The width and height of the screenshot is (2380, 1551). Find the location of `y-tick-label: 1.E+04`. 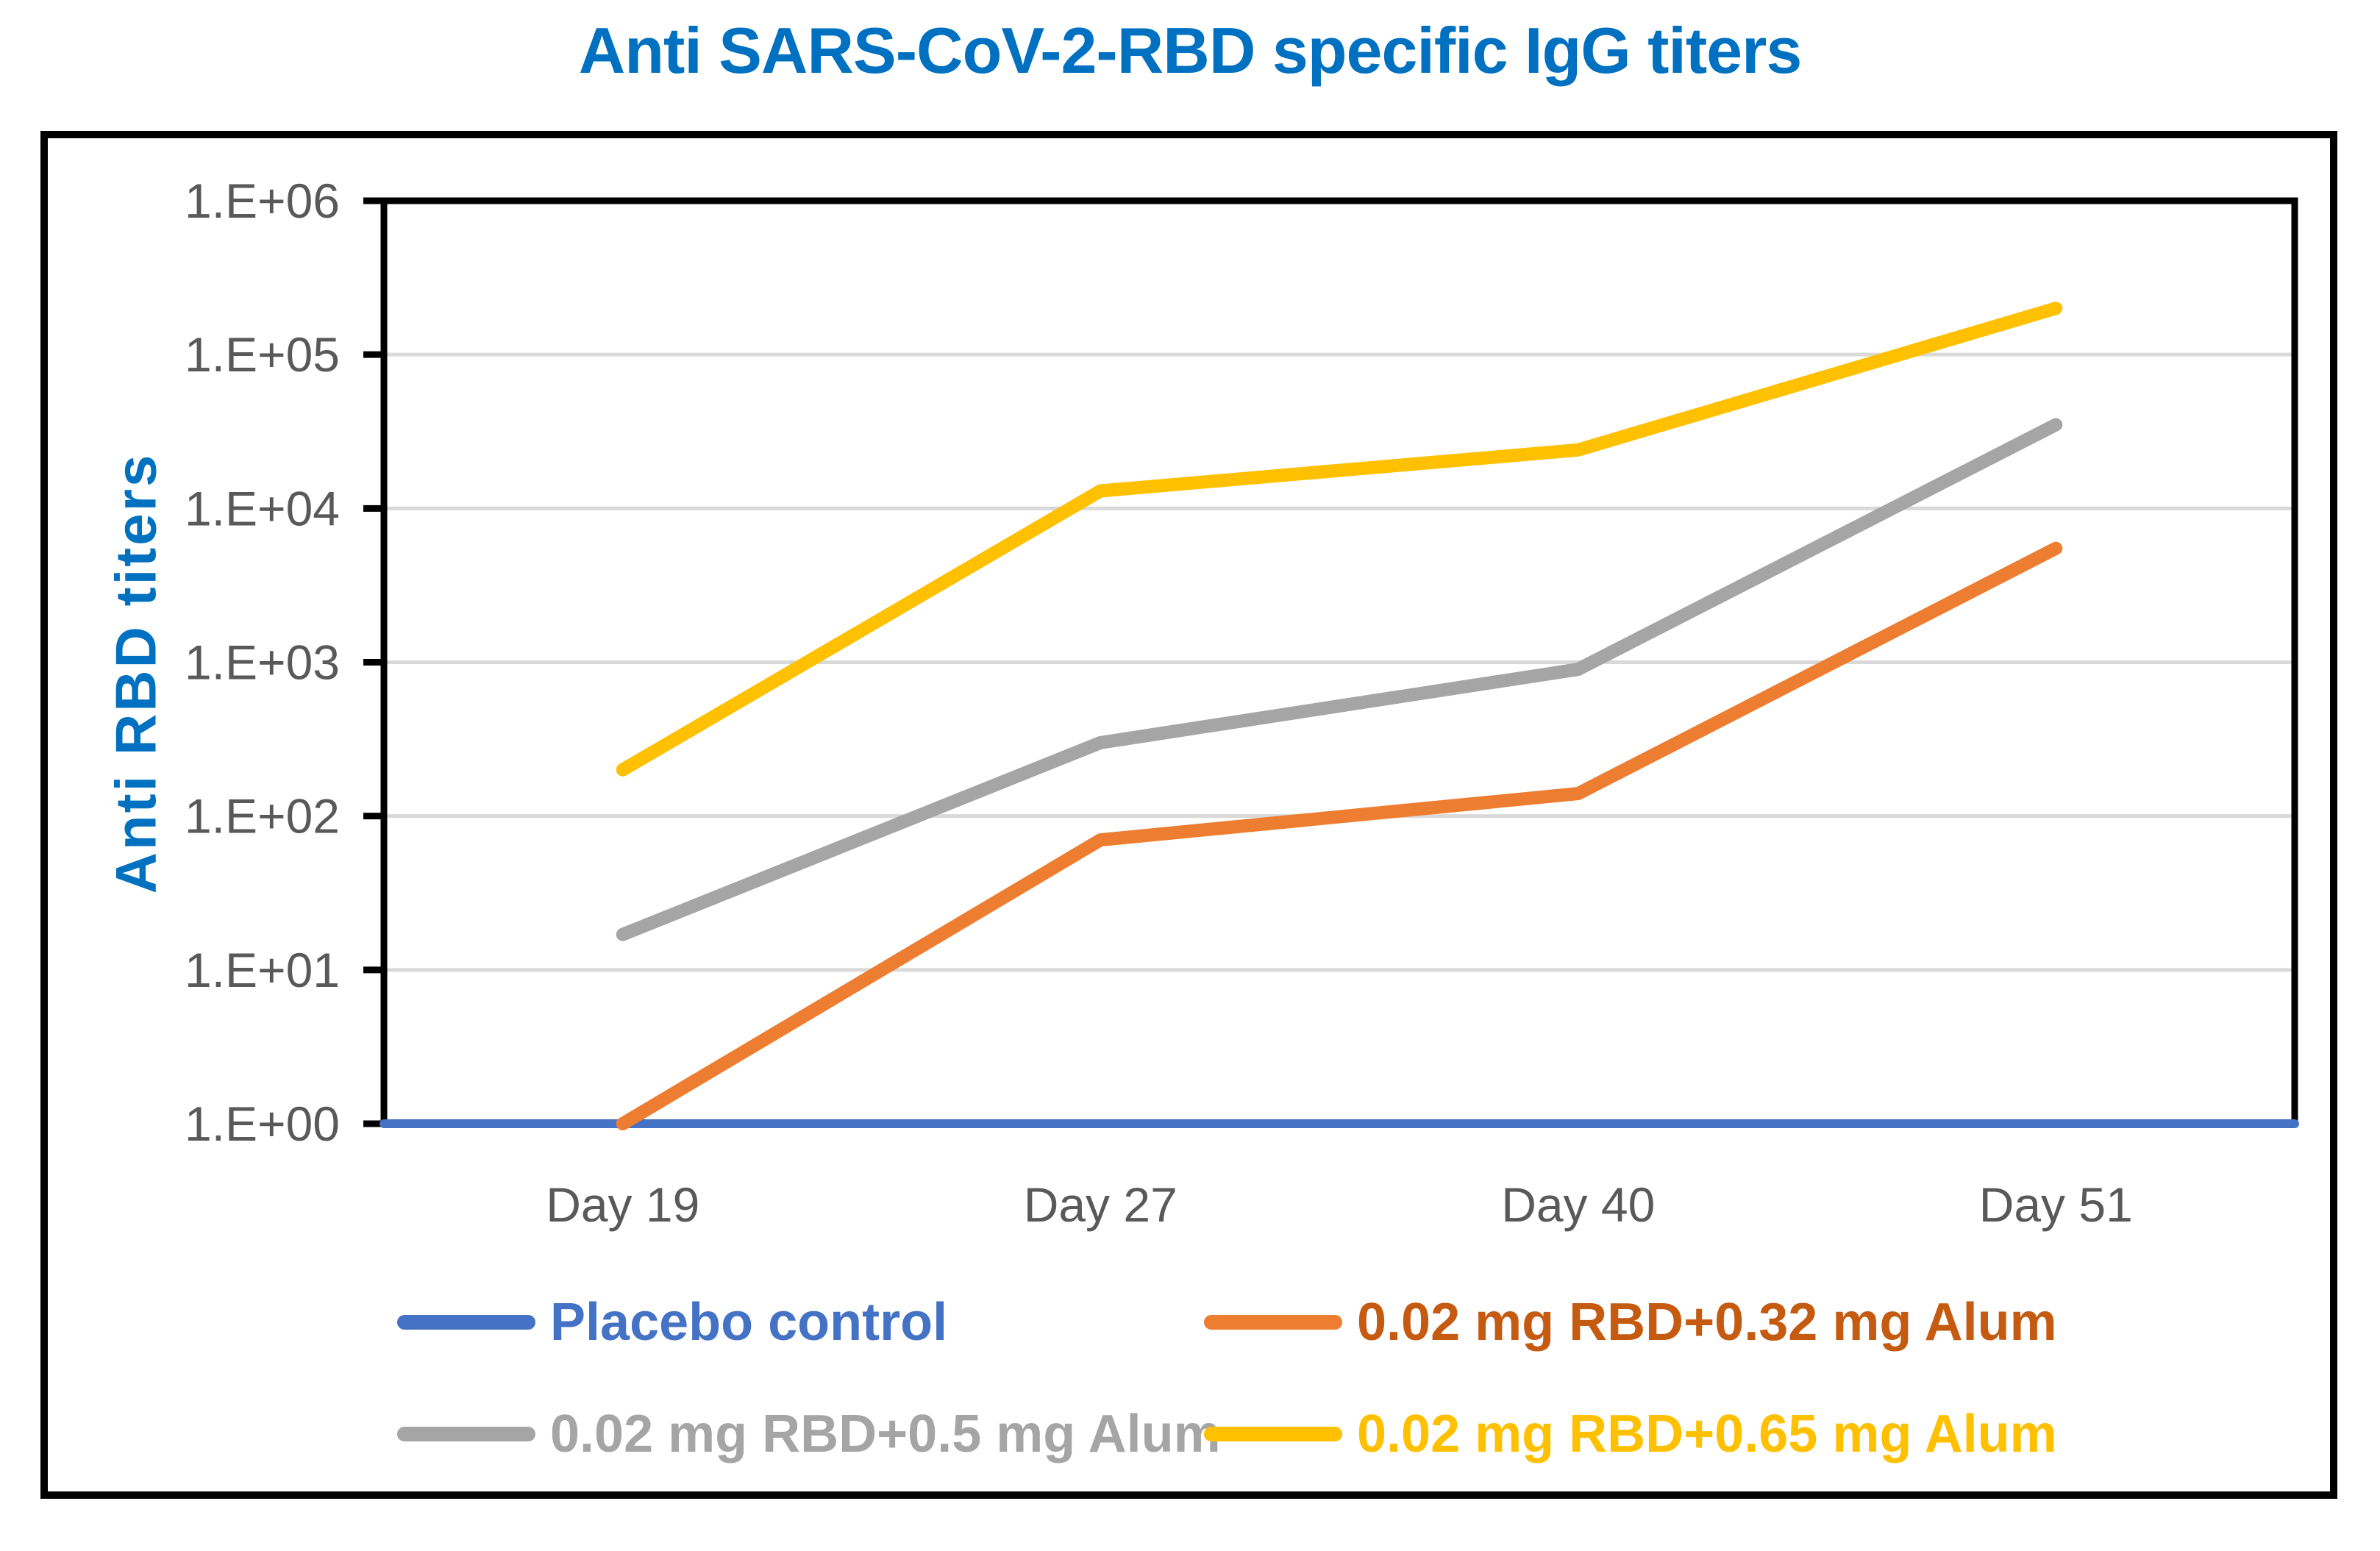

y-tick-label: 1.E+04 is located at coordinates (263, 508).